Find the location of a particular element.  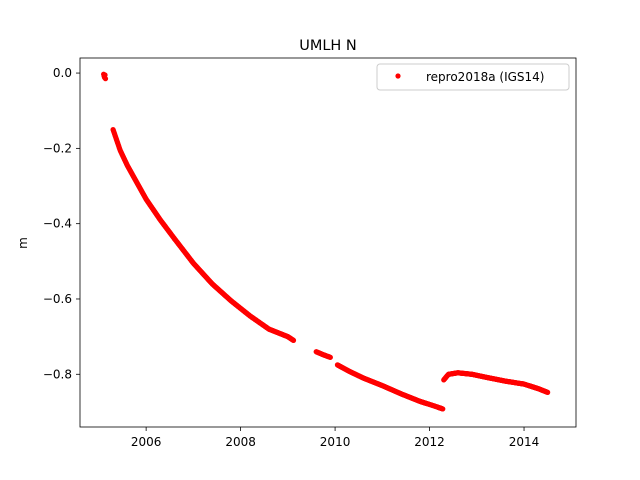

y-tick-label: −0.6 is located at coordinates (57, 299).